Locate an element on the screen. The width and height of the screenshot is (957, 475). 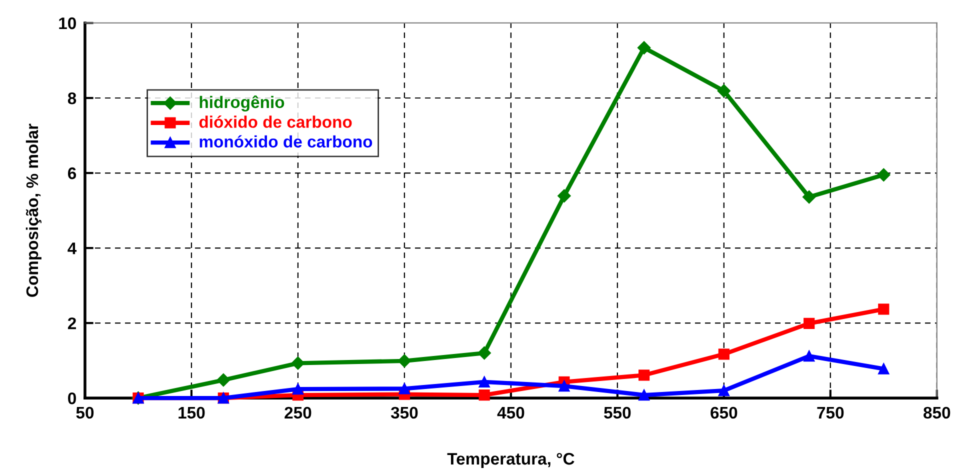
y-tick-label: 10 is located at coordinates (67, 23).